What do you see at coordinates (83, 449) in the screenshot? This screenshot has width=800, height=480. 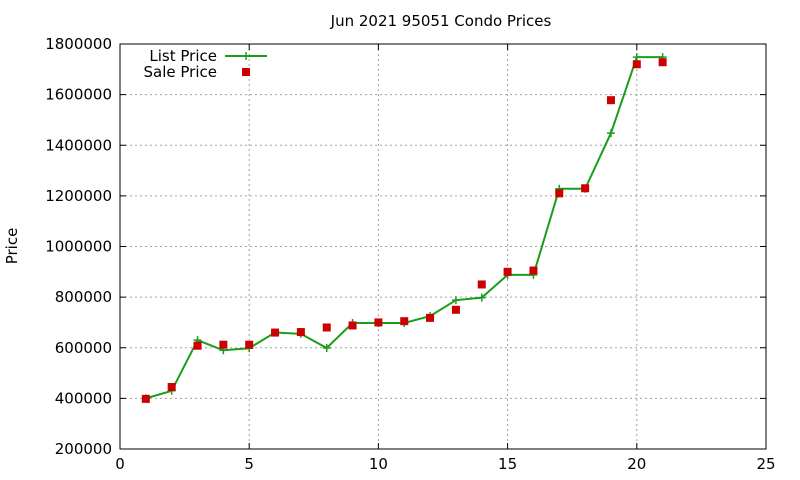 I see `y-tick-label: 200000` at bounding box center [83, 449].